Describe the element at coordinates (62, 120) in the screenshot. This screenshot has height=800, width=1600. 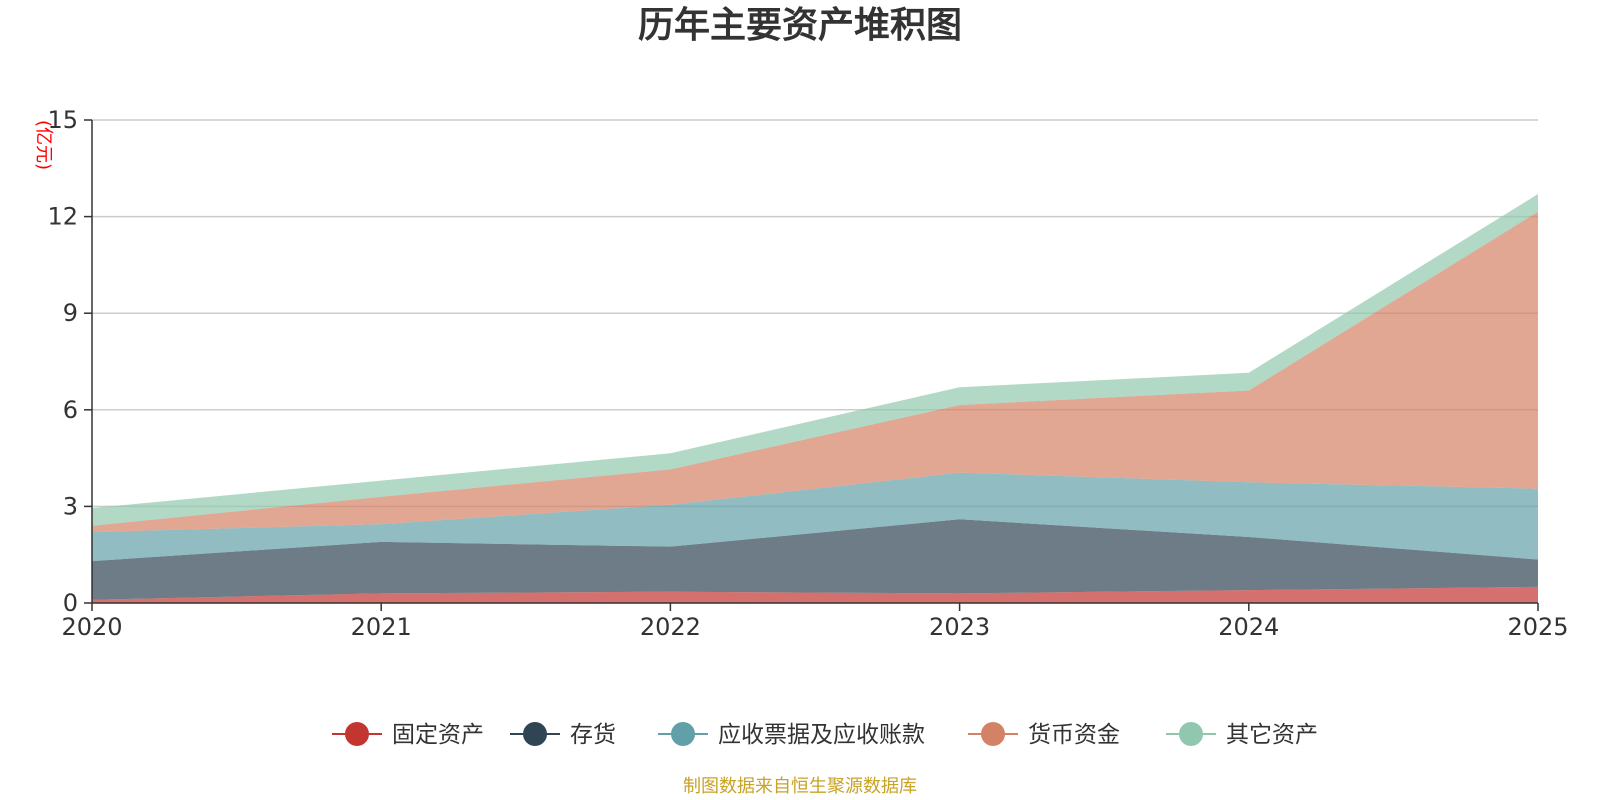
I see `y-tick-label: 15` at that location.